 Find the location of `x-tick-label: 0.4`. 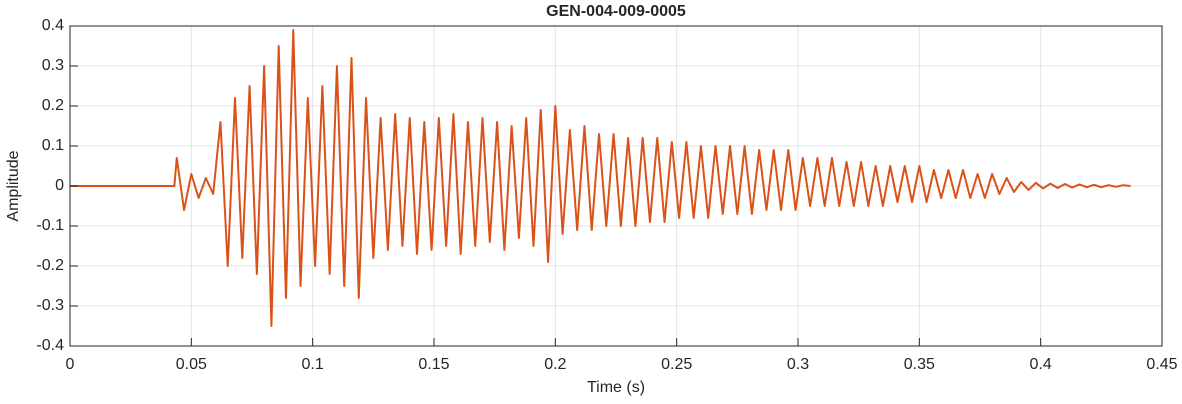

x-tick-label: 0.4 is located at coordinates (1041, 364).